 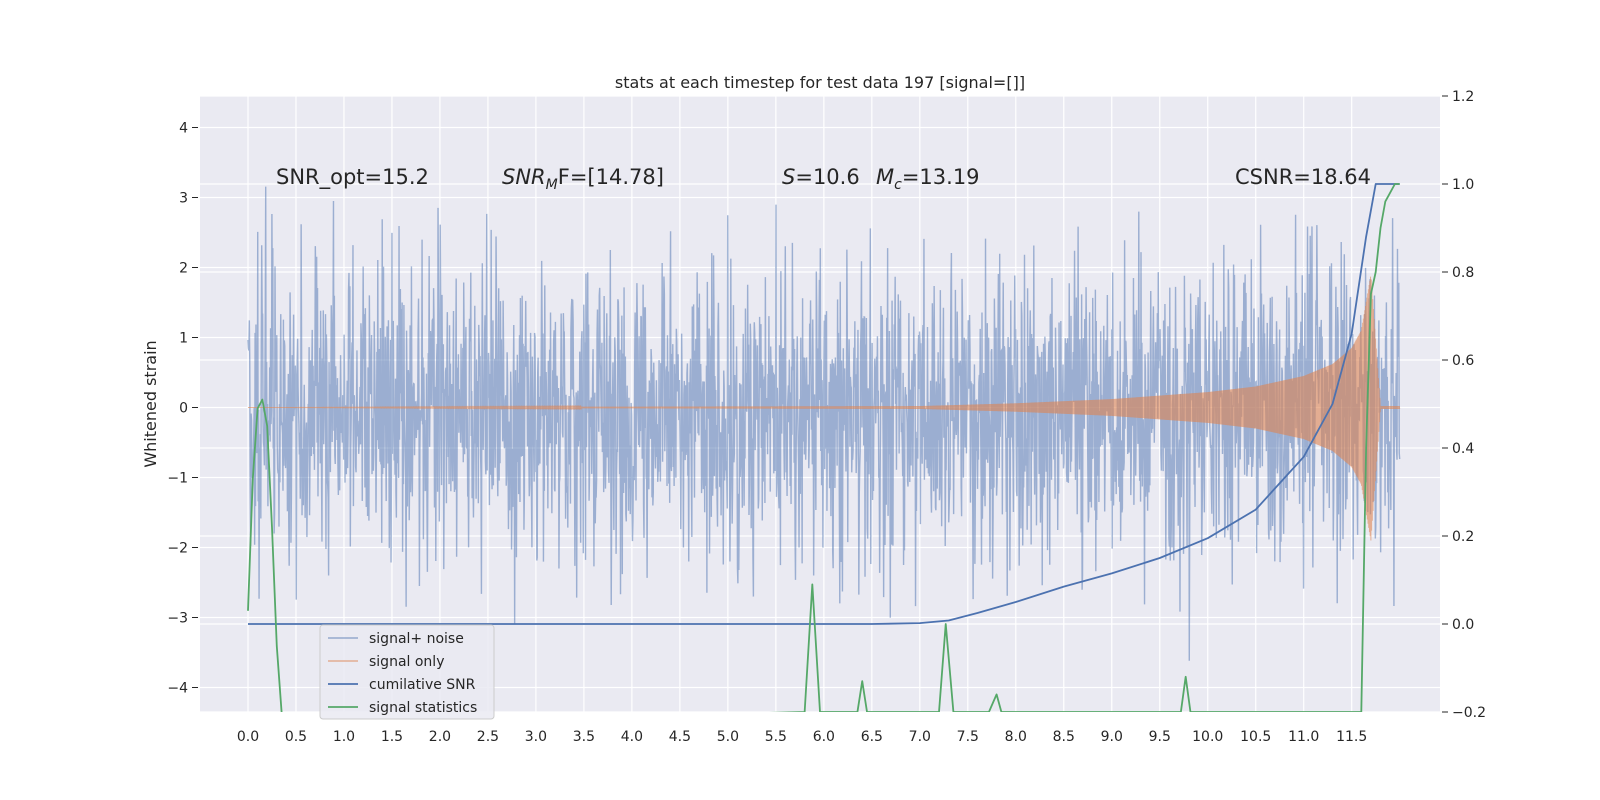 What do you see at coordinates (183, 199) in the screenshot?
I see `y-tick-label: 3` at bounding box center [183, 199].